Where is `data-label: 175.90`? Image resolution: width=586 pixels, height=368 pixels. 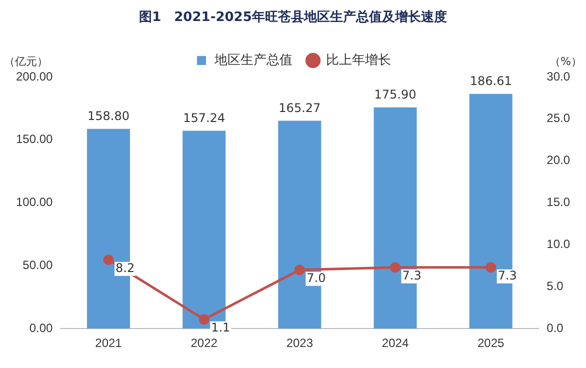
data-label: 175.90 is located at coordinates (395, 94).